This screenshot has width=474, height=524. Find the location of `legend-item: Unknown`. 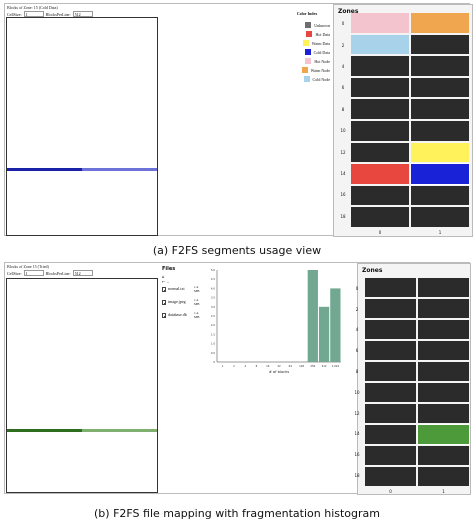

legend-item: Unknown is located at coordinates (307, 25).